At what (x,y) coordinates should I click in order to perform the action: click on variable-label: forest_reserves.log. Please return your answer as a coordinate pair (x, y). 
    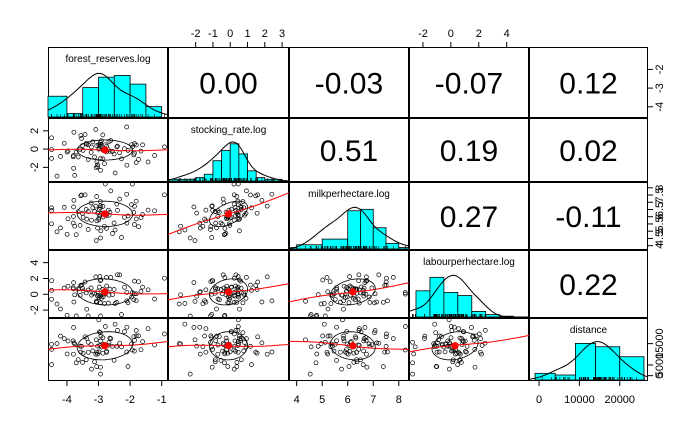
    Looking at the image, I should click on (107, 59).